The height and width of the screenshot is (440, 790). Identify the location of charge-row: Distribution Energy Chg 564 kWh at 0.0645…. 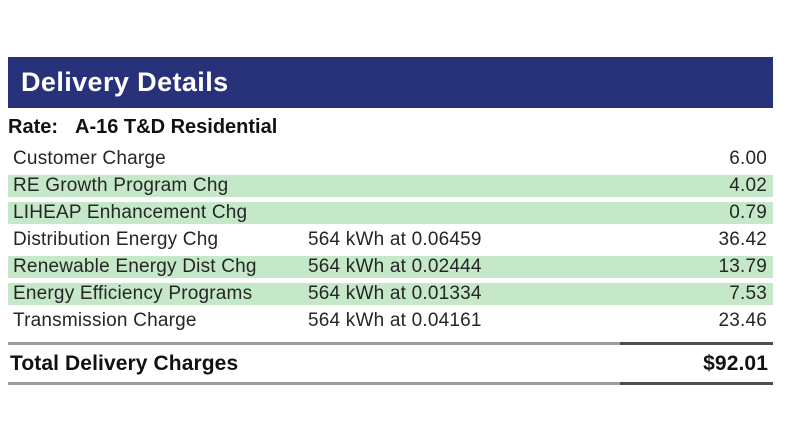
(390, 240).